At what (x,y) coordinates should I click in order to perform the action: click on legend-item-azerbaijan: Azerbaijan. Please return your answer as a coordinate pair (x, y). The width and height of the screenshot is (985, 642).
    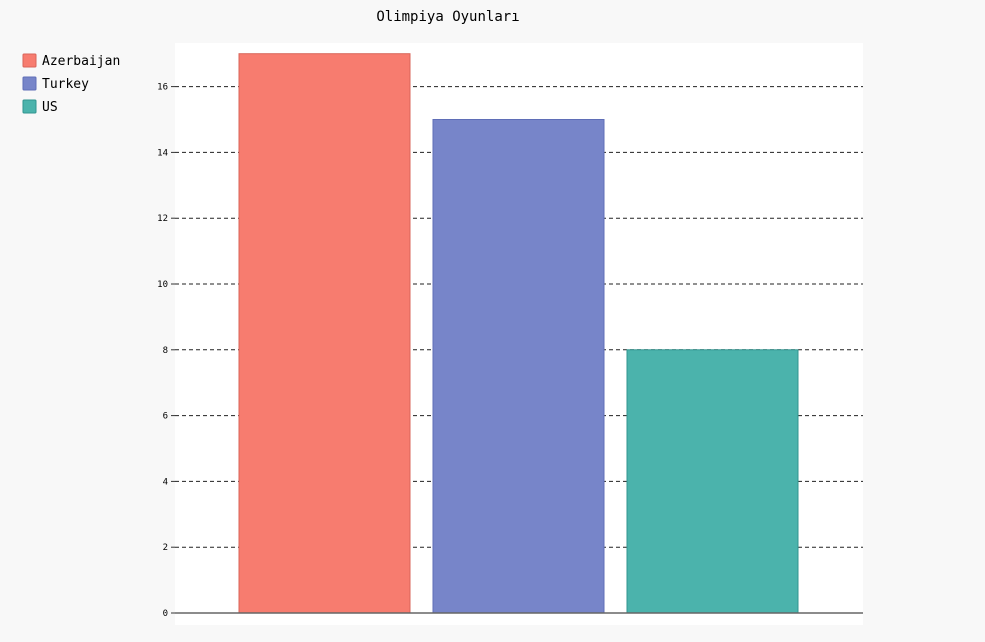
    Looking at the image, I should click on (71, 61).